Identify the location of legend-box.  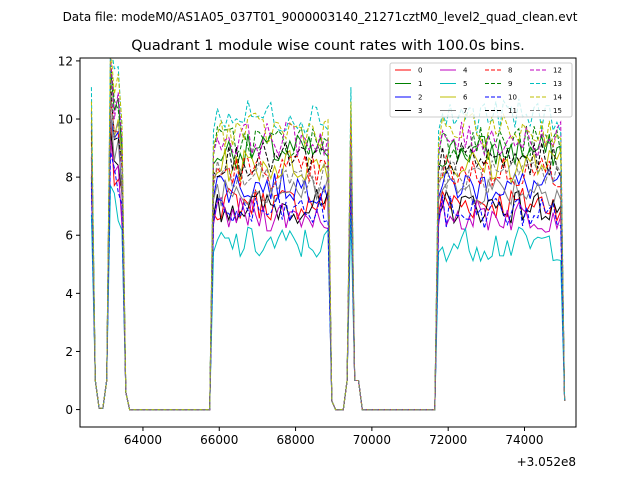
(481, 90).